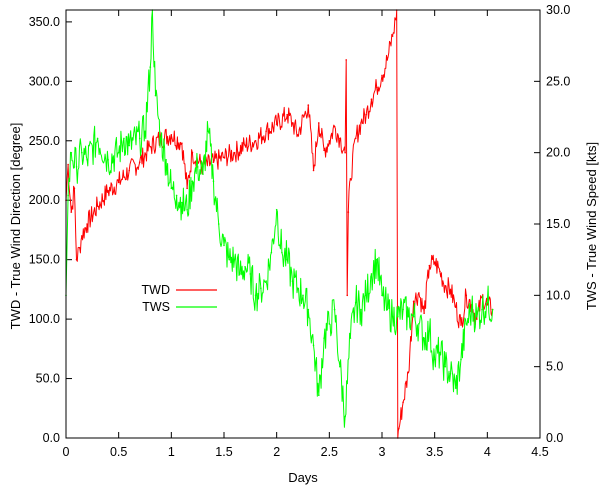  Describe the element at coordinates (554, 367) in the screenshot. I see `y-right-tick-label: 5.0` at that location.